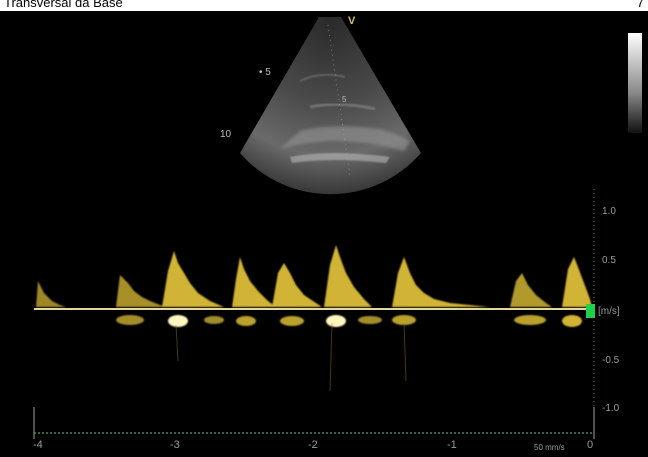 Image resolution: width=648 pixels, height=457 pixels. I want to click on velocity-tick-1-0: 1.0, so click(609, 211).